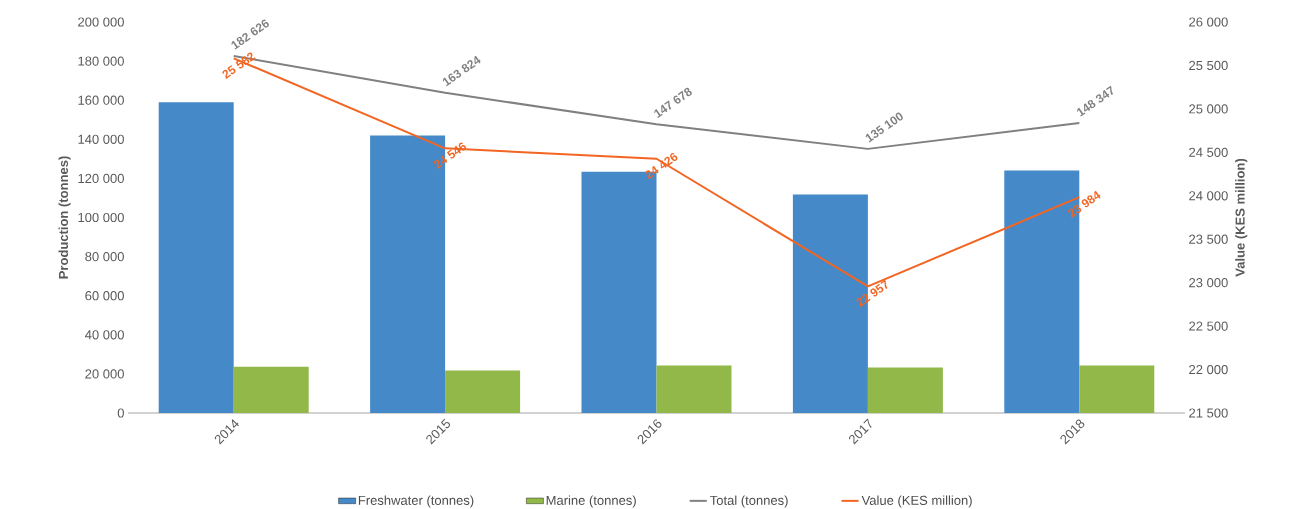 Image resolution: width=1297 pixels, height=509 pixels. I want to click on data-label: 23 984, so click(1084, 204).